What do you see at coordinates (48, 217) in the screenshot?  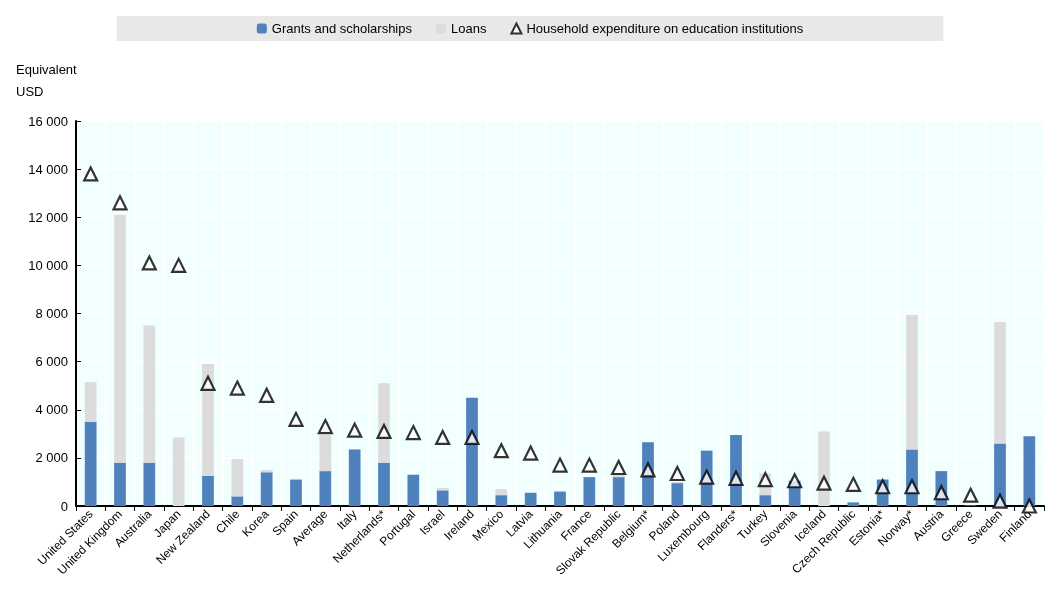 I see `y-tick-label: 12 000` at bounding box center [48, 217].